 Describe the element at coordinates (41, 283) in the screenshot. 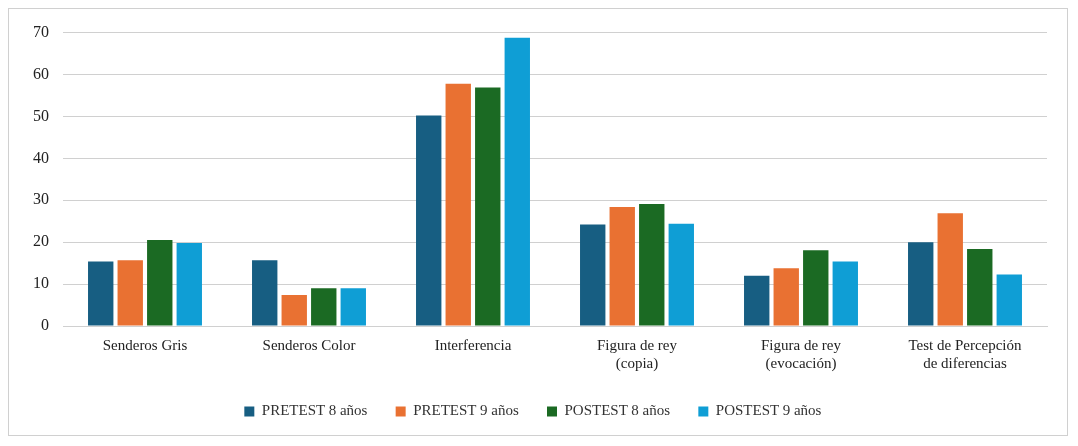

I see `y-tick-label: 10` at that location.